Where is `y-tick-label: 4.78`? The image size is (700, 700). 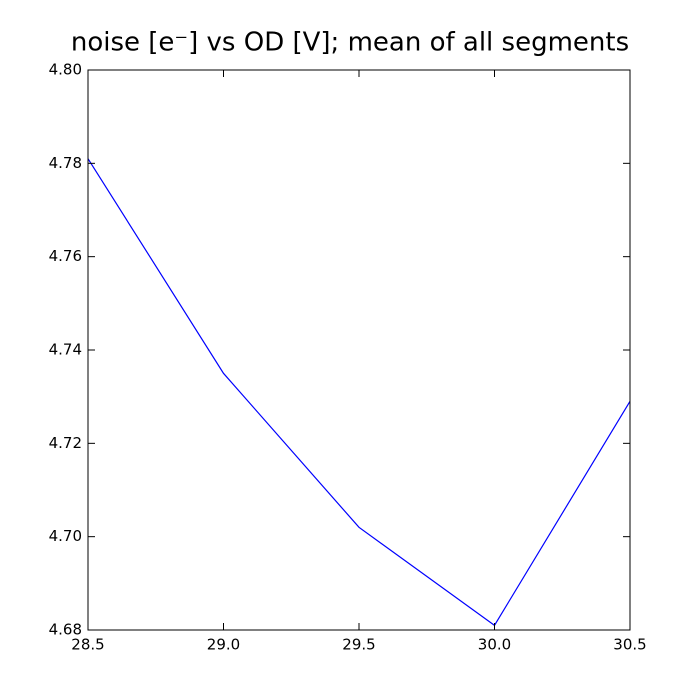 y-tick-label: 4.78 is located at coordinates (65, 163).